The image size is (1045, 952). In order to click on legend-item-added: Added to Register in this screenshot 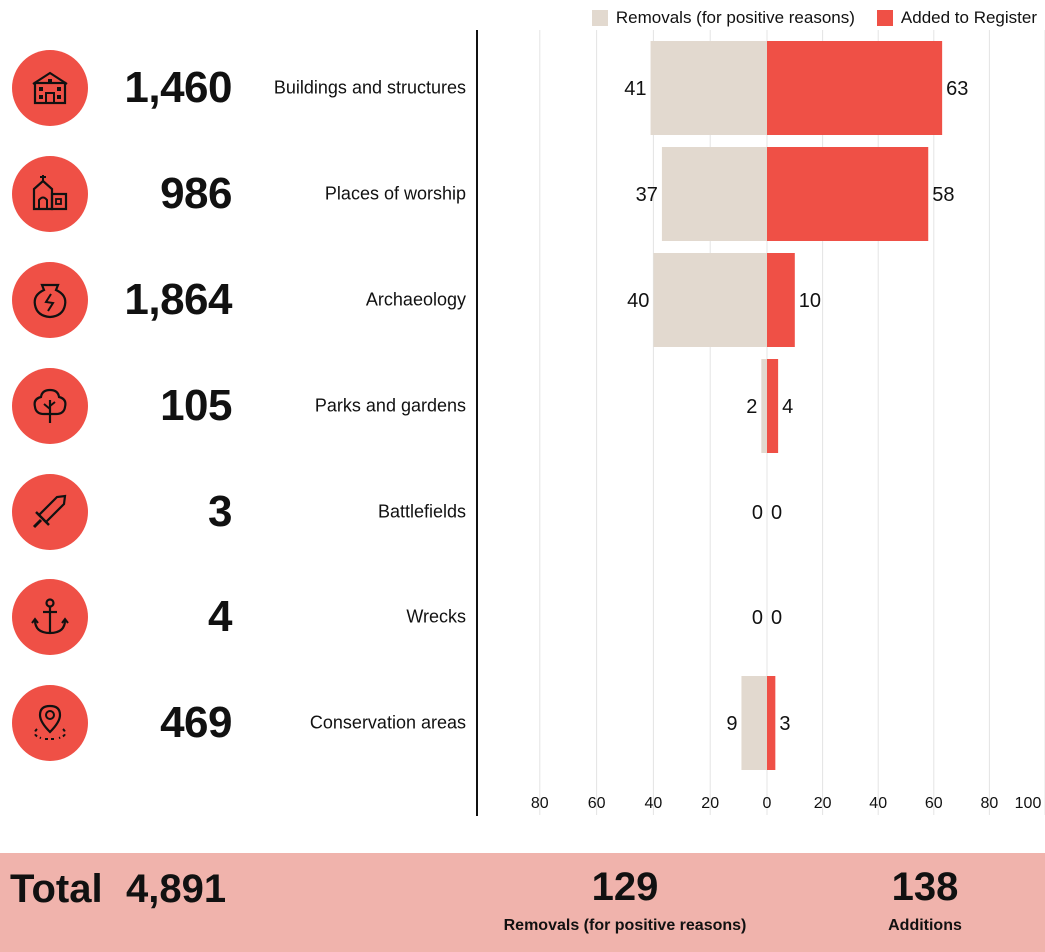, I will do `click(956, 18)`.